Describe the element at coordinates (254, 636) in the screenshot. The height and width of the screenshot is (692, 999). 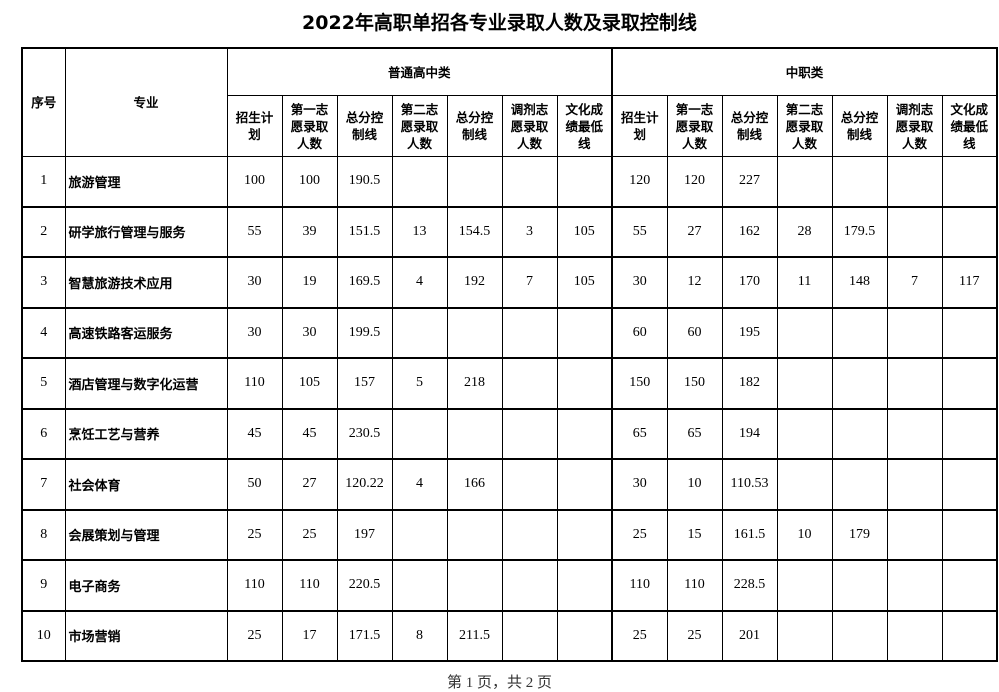
I see `cell-general-plan: 25` at that location.